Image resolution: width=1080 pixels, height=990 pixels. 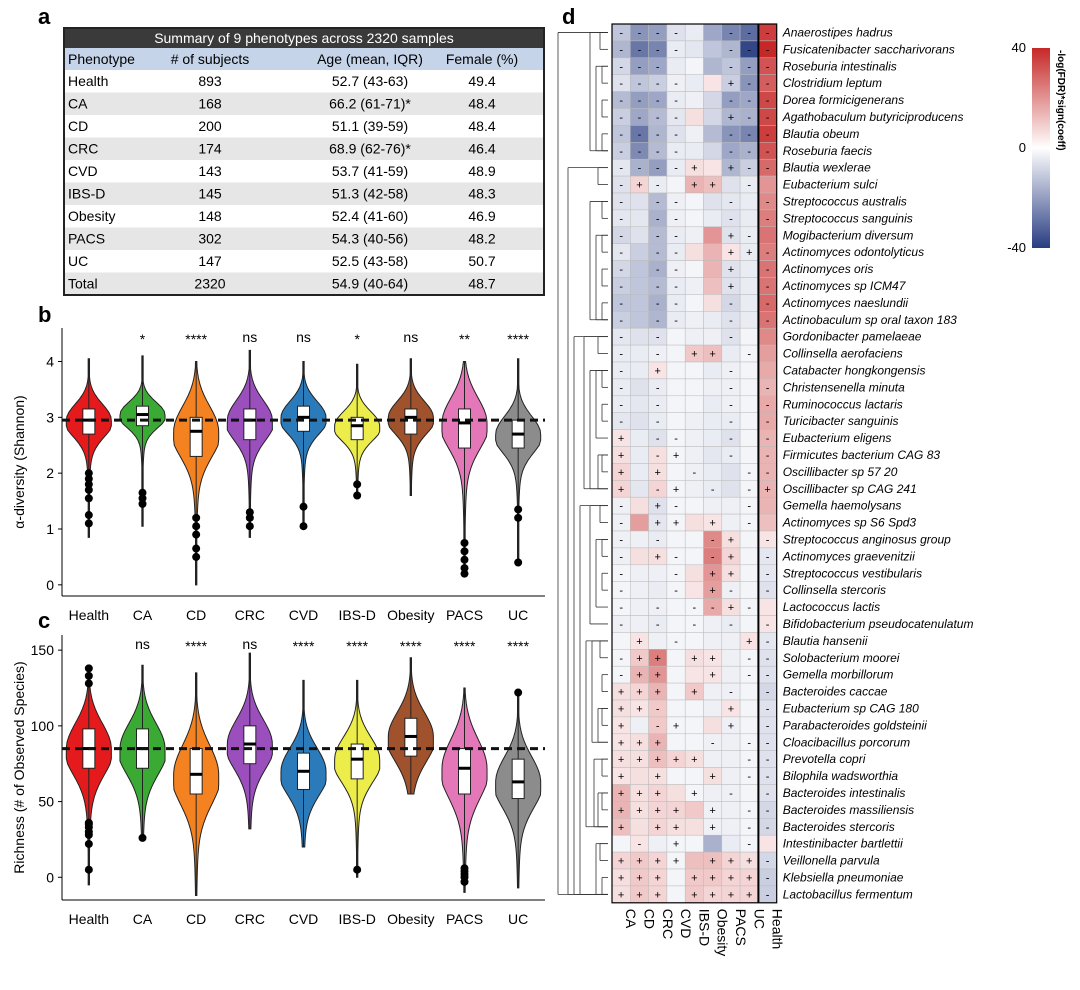 I want to click on heatmap-row-label: Solobacterium moorei, so click(x=841, y=658).